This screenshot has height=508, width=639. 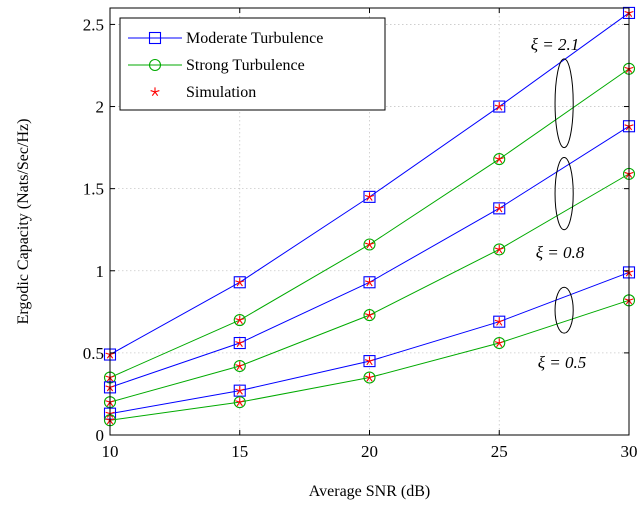 I want to click on x-tick-label: 30, so click(x=629, y=451).